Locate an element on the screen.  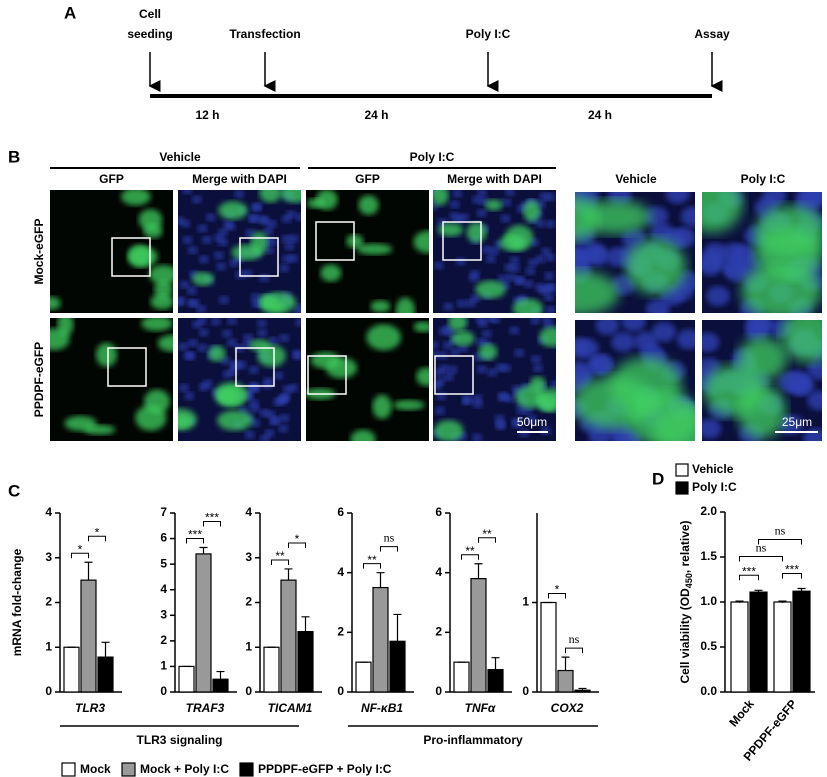
x-axis-title: COX2 is located at coordinates (567, 708).